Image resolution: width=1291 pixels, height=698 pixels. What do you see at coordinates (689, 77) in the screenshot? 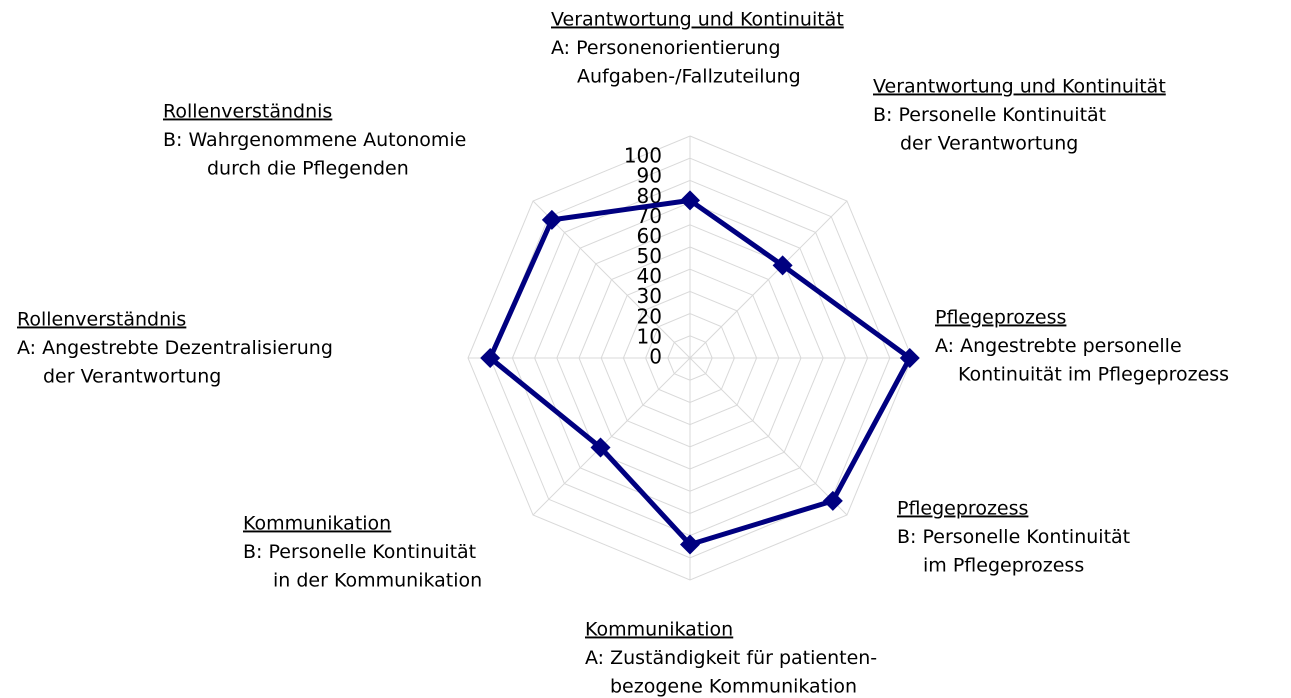
I see `axis-label: Aufgaben-/Fallzuteilung` at bounding box center [689, 77].